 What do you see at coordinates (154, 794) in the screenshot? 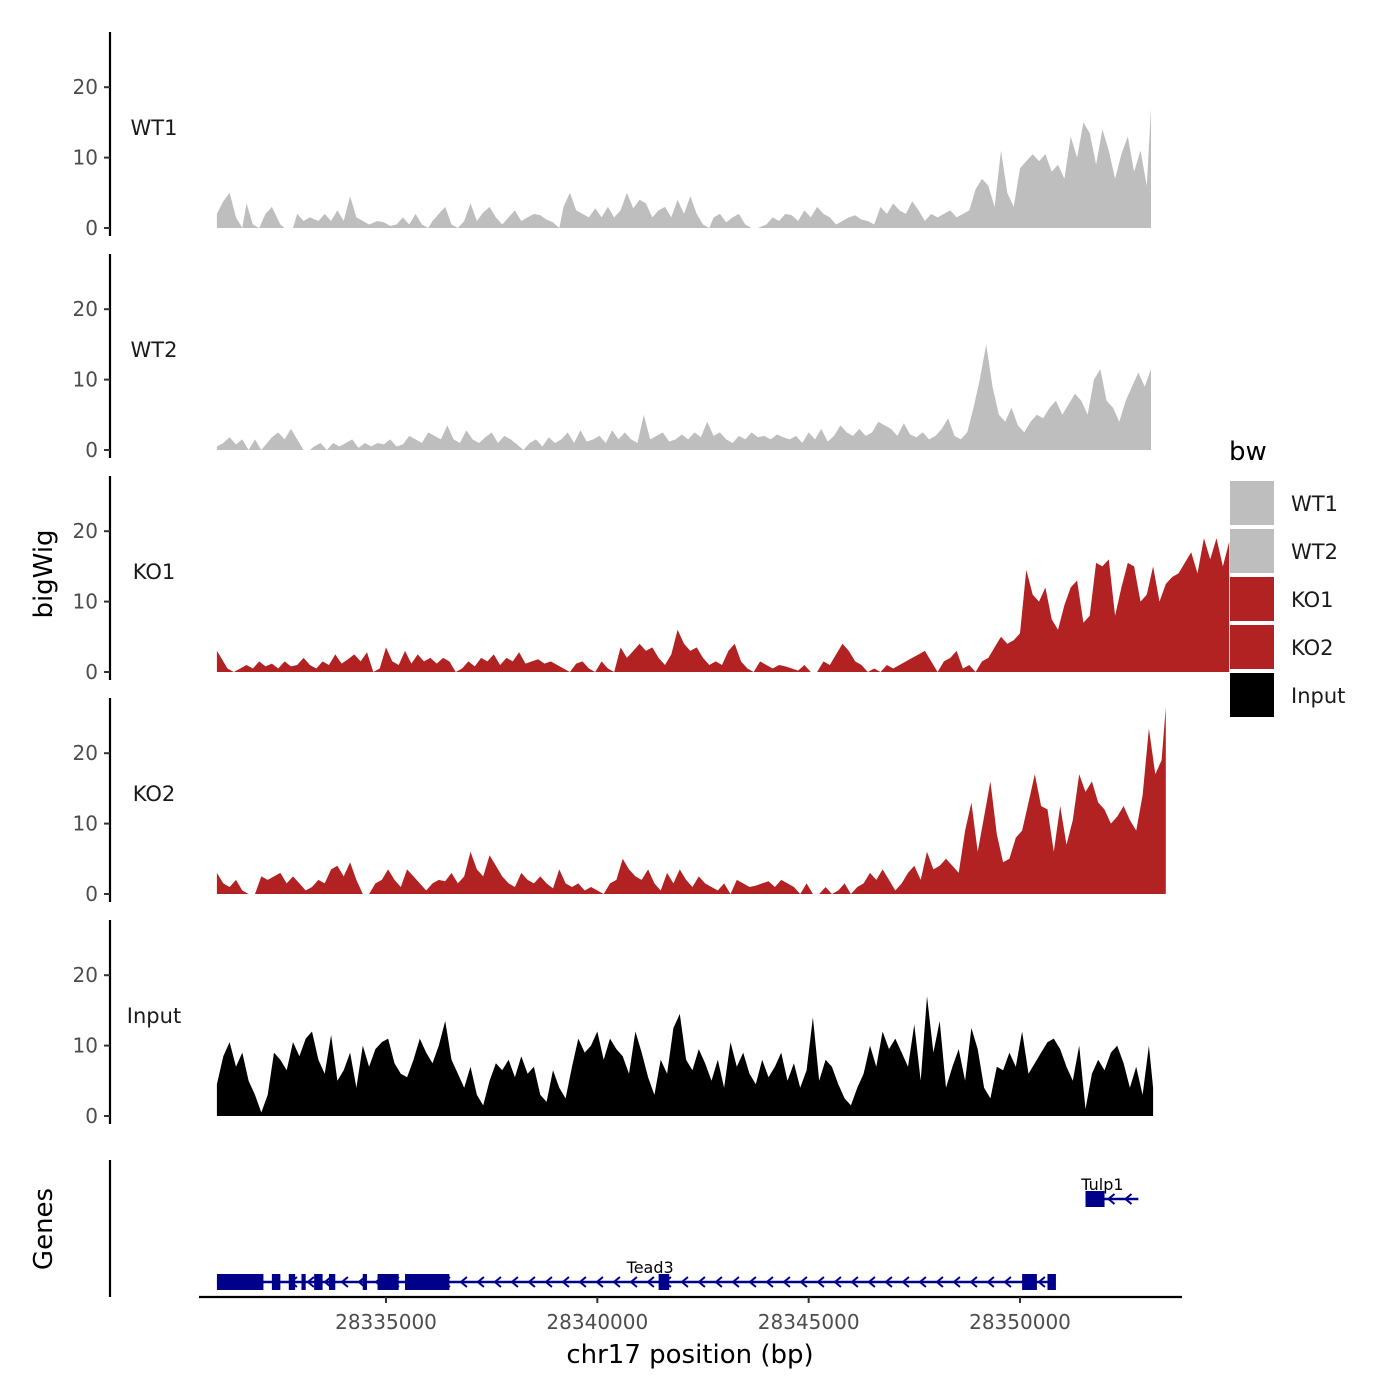
I see `track-label-ko2: KO2` at bounding box center [154, 794].